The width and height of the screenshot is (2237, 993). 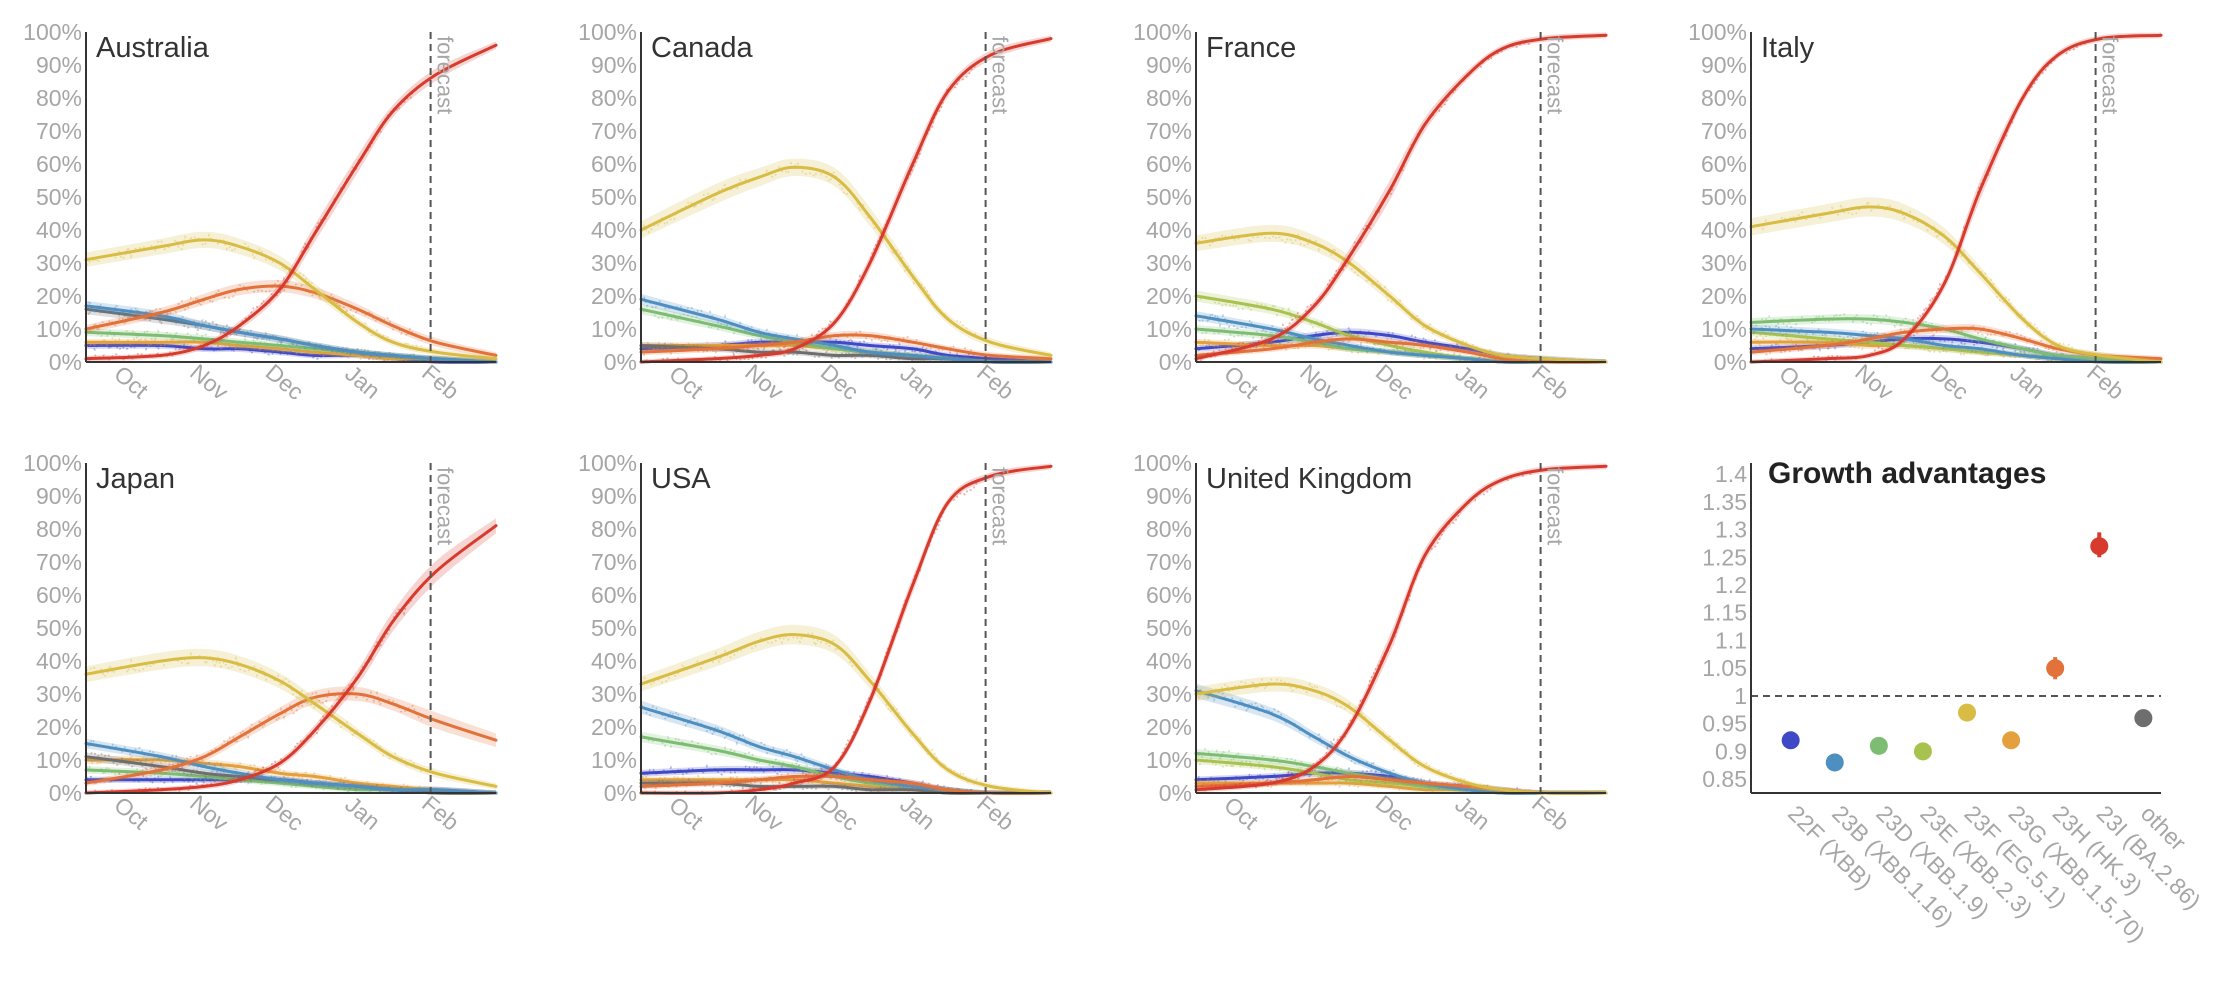 What do you see at coordinates (846, 779) in the screenshot?
I see `band-22f-xbb` at bounding box center [846, 779].